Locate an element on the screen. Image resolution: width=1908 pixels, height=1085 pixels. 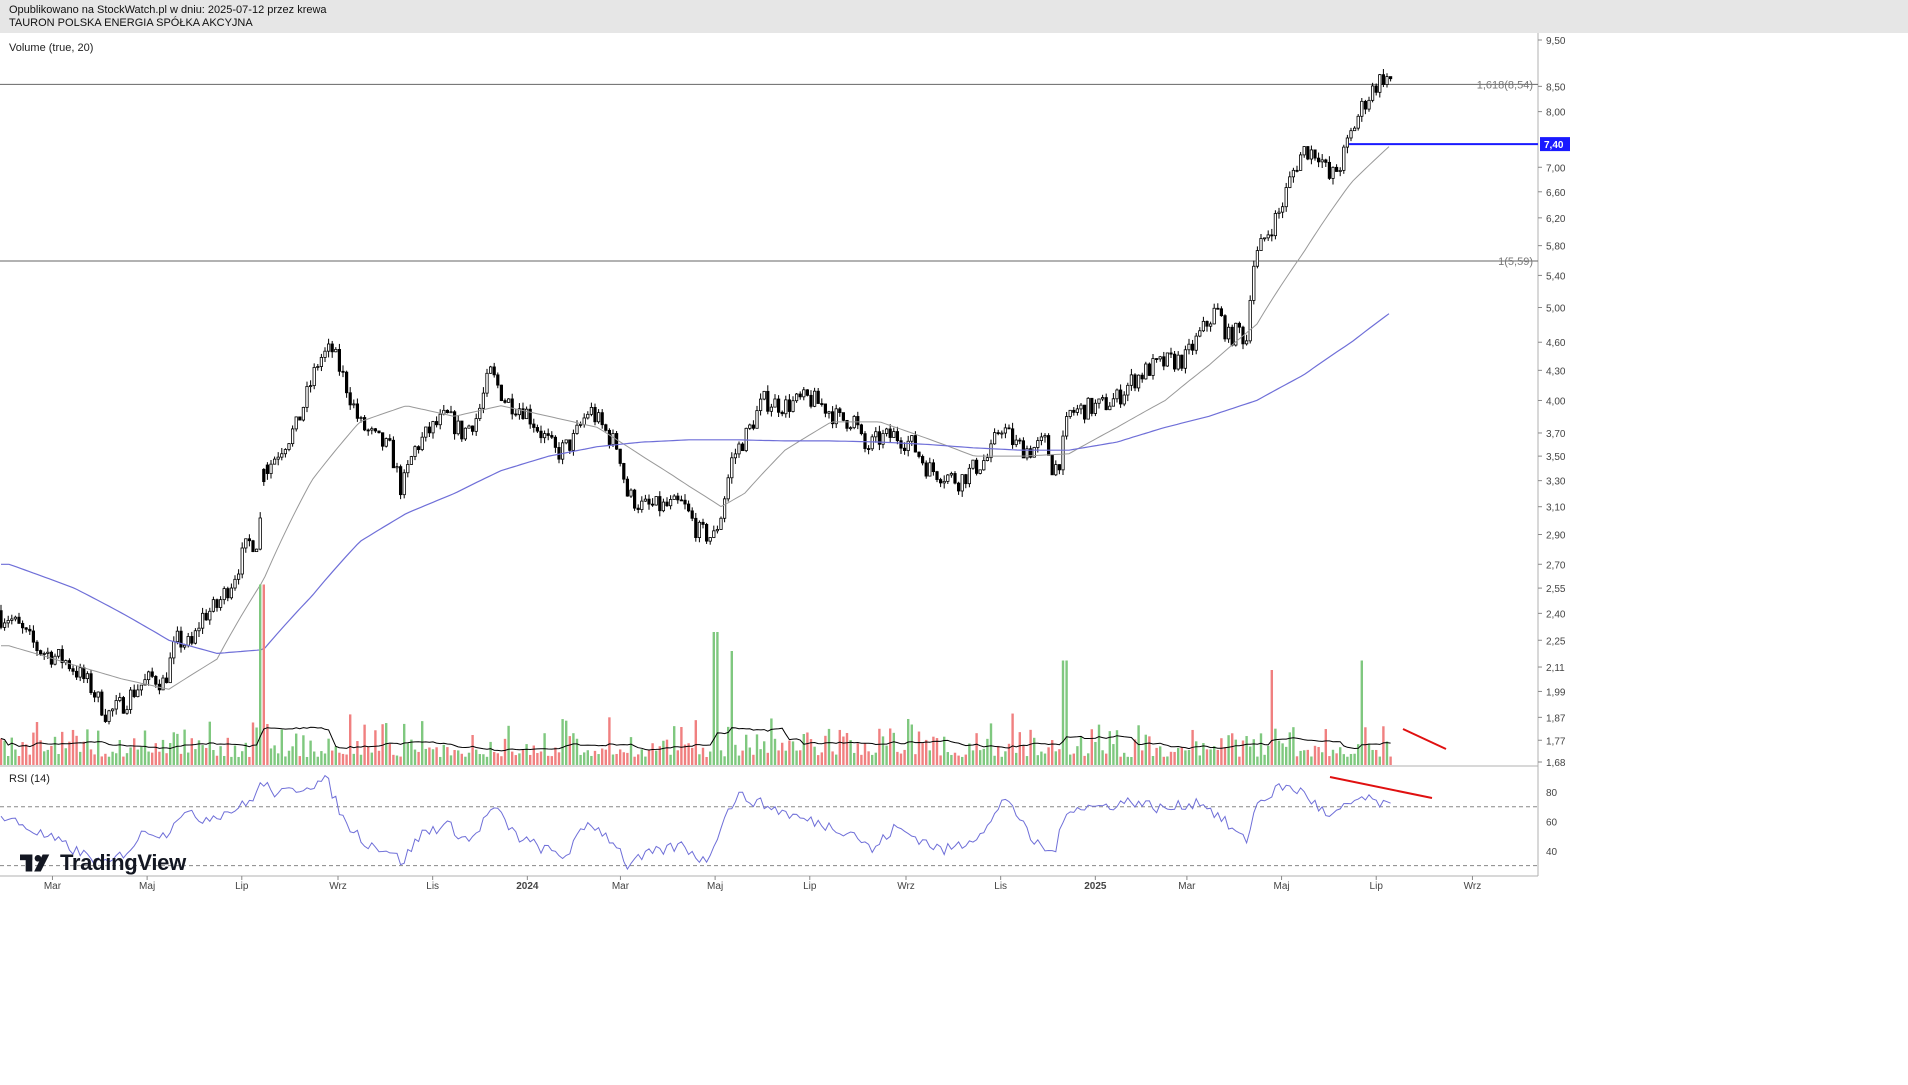
rsi-line is located at coordinates (695, 822).